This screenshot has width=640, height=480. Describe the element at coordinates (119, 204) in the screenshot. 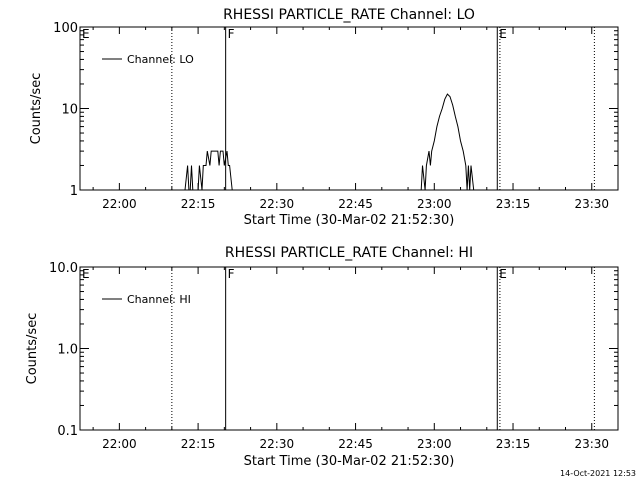

I see `panel-1-x-tick-label: 22:00` at that location.